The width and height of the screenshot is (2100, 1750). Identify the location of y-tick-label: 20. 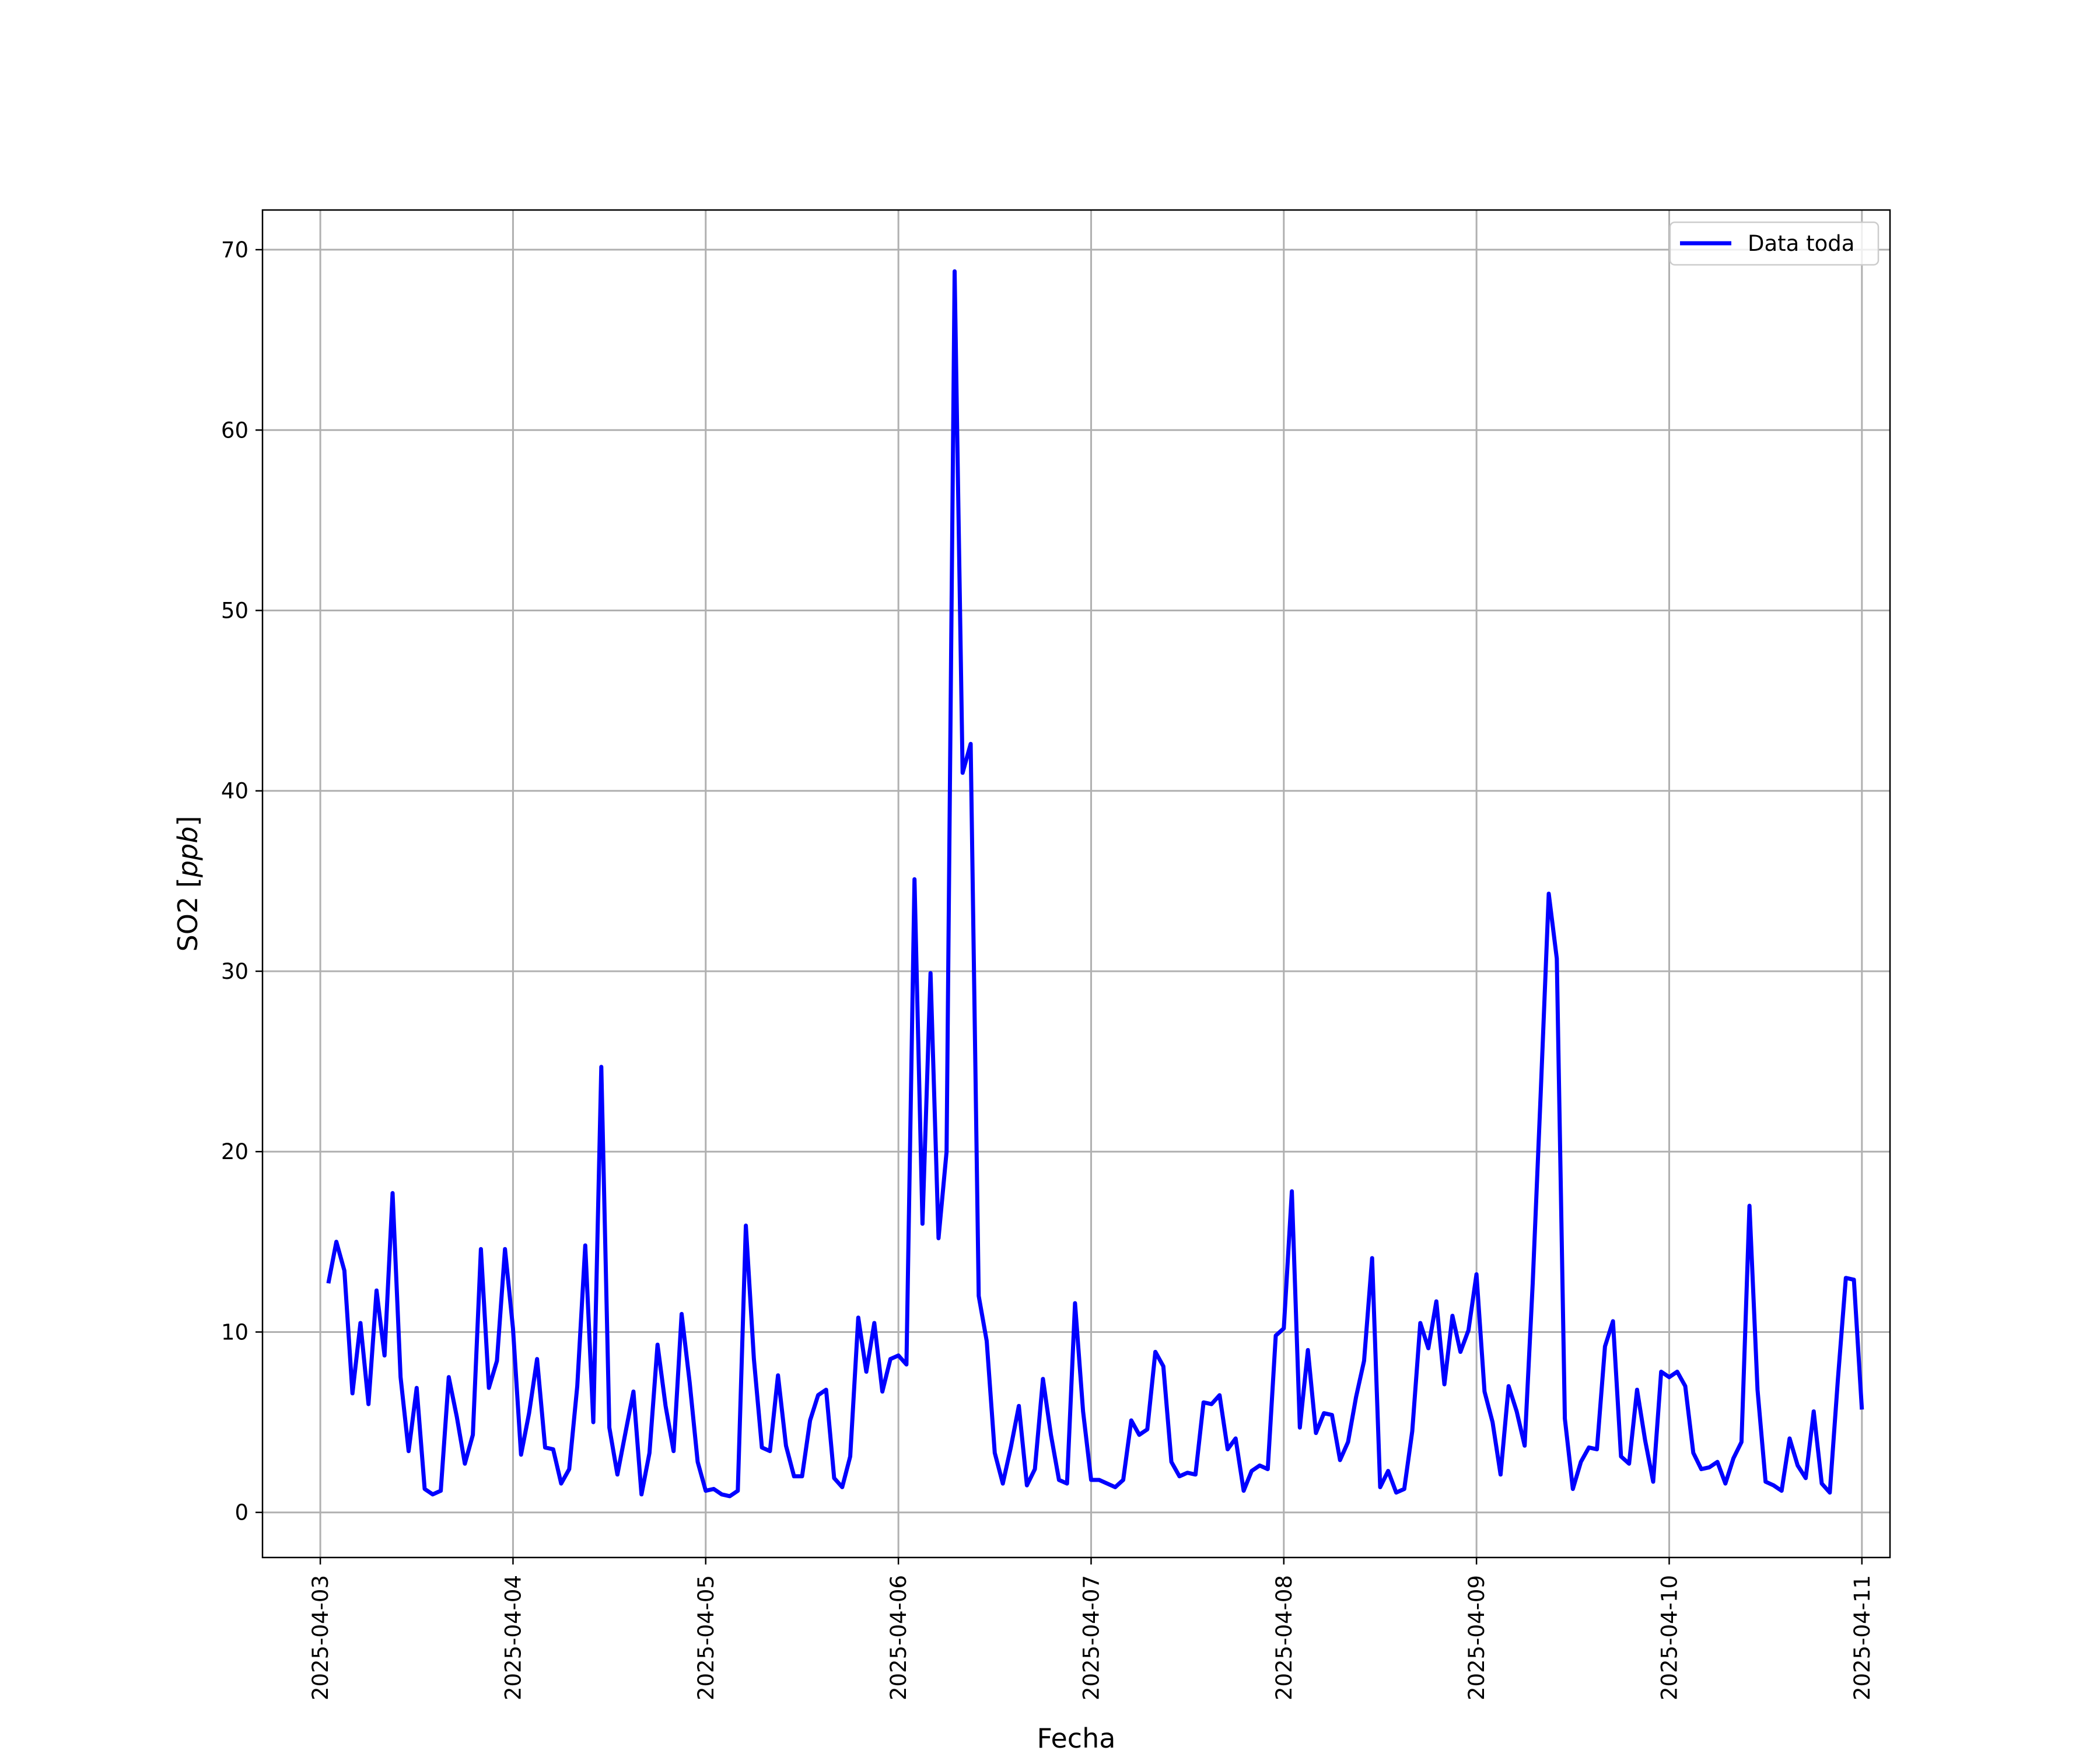
(235, 1151).